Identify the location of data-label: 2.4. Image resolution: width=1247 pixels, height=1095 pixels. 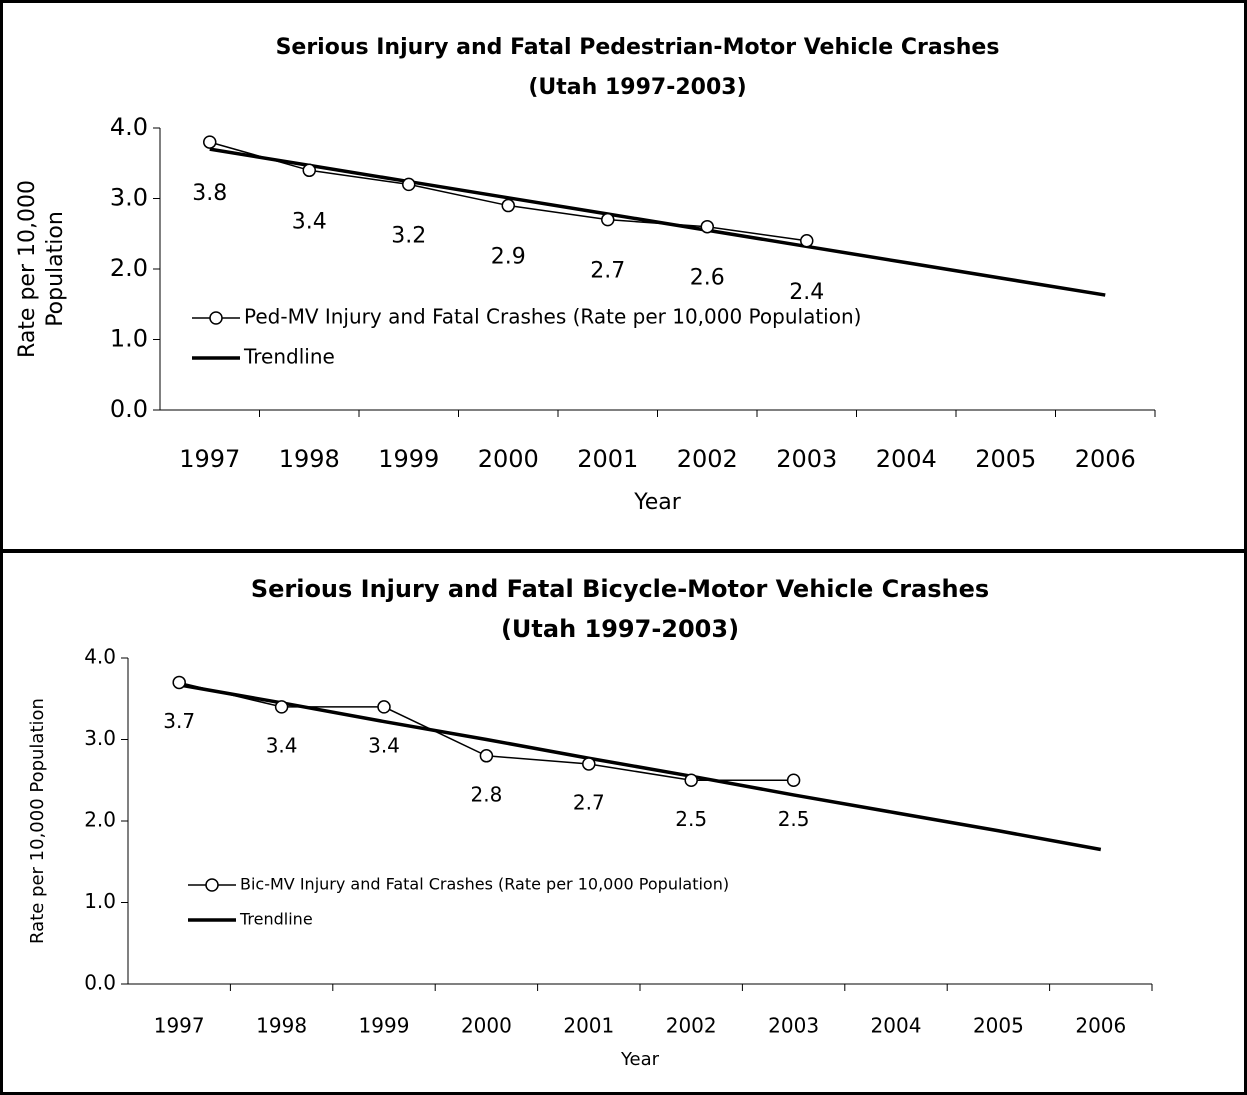
(806, 292).